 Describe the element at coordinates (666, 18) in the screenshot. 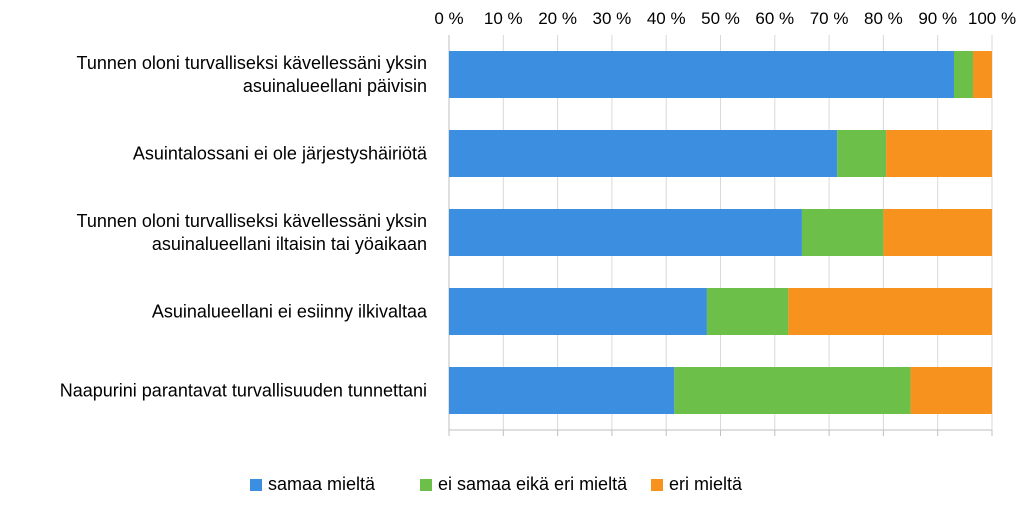

I see `x-tick-label: 40 %` at that location.